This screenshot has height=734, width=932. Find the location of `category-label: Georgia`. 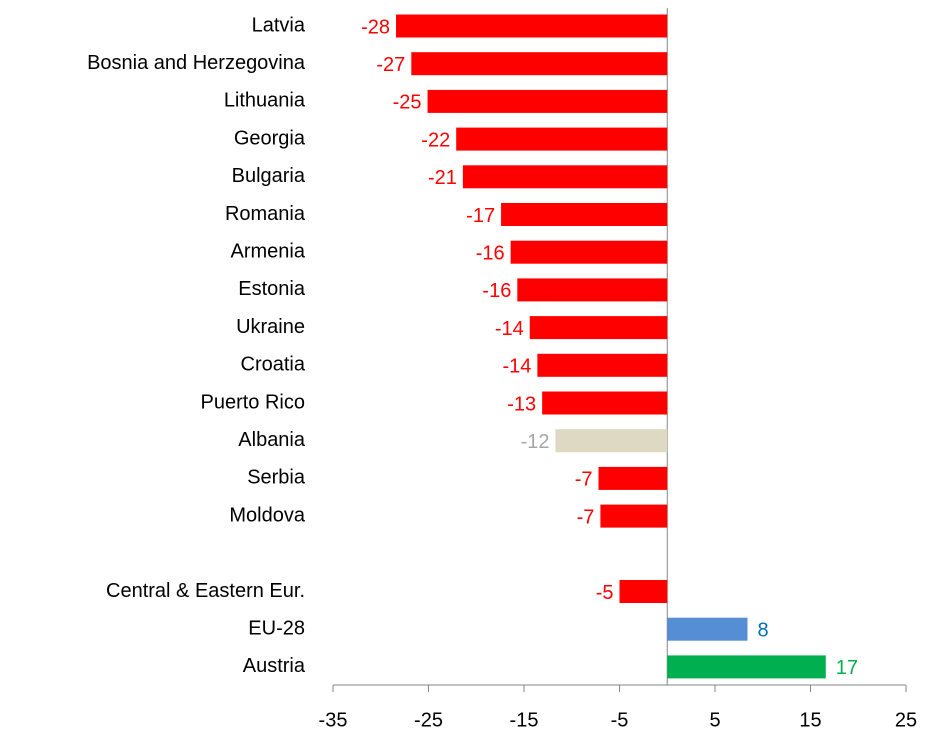

category-label: Georgia is located at coordinates (270, 138).